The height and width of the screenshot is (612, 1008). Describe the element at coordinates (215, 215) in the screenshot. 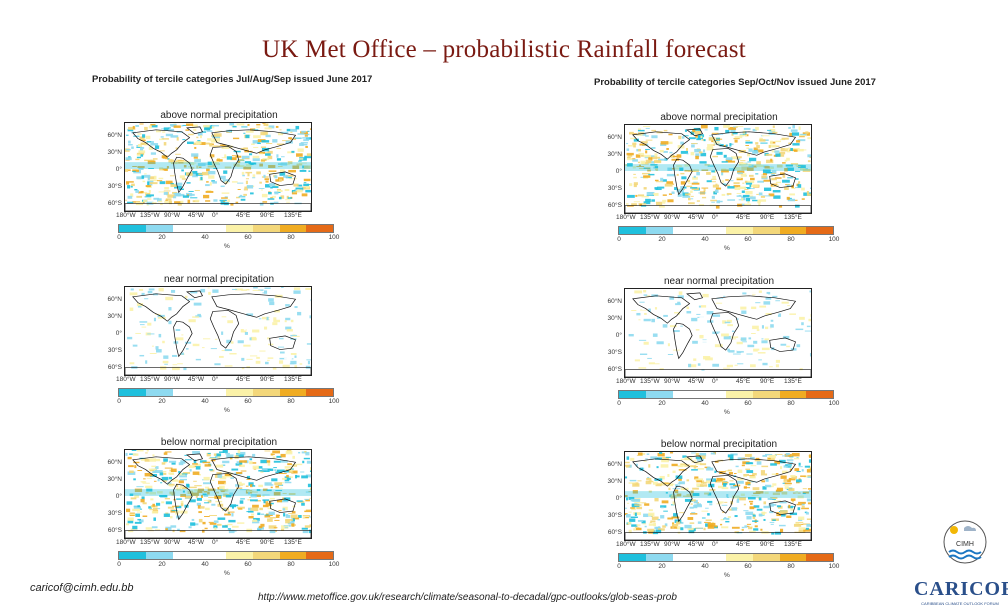

I see `longitude-label: 0°` at that location.